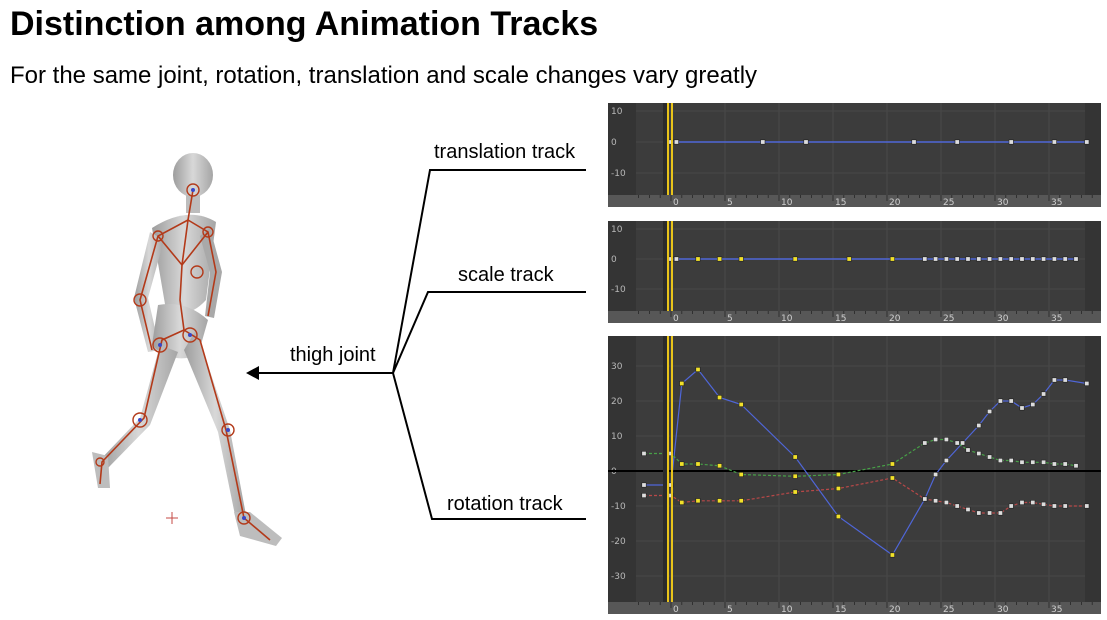 Image resolution: width=1107 pixels, height=620 pixels. I want to click on translation-track-panel: 10 0 -10 0 5 10 15 20 25 30 35, so click(854, 155).